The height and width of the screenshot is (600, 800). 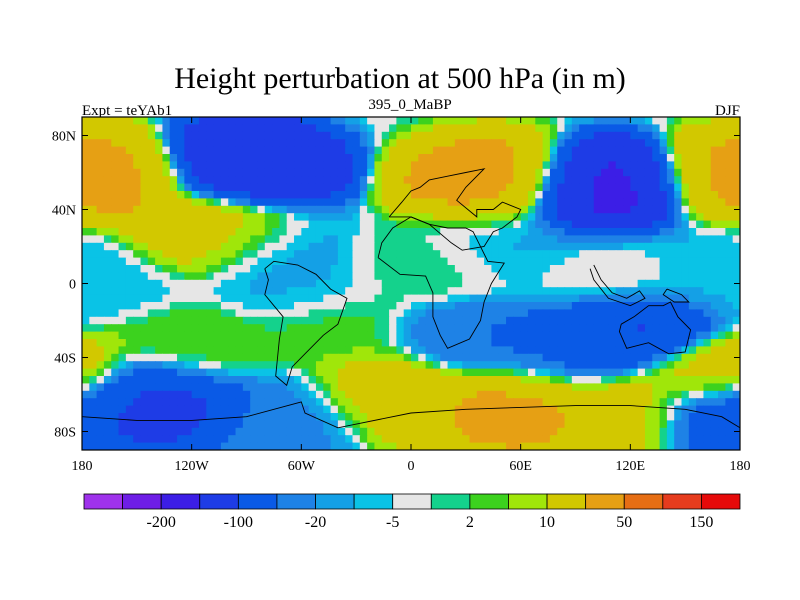 I want to click on x-tick-label: 60W, so click(x=302, y=466).